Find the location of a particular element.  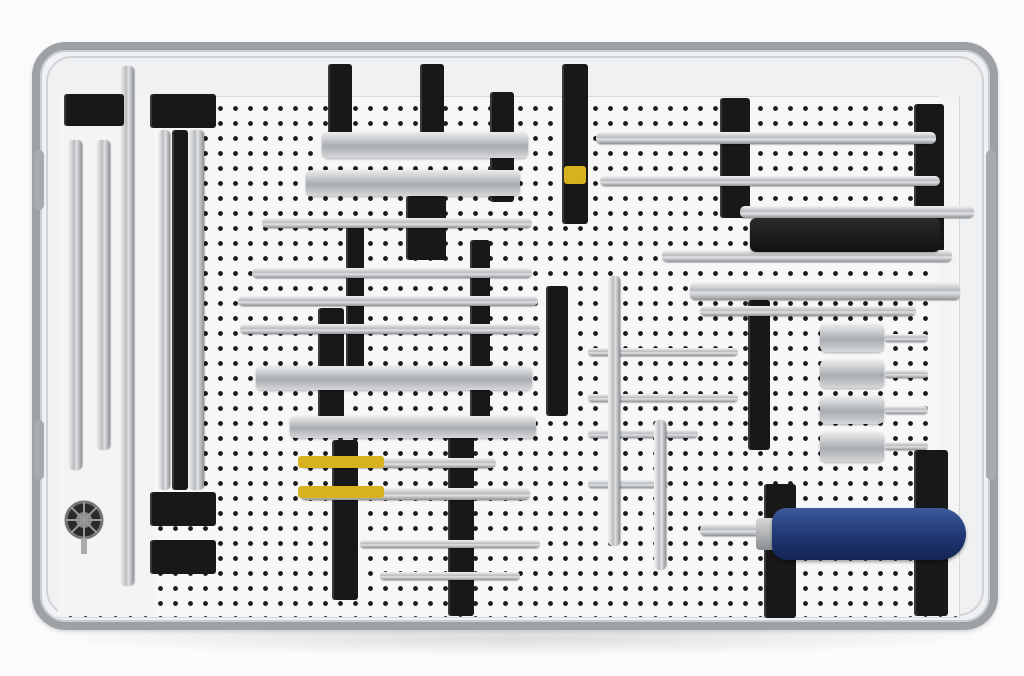

yellow-cap is located at coordinates (575, 175).